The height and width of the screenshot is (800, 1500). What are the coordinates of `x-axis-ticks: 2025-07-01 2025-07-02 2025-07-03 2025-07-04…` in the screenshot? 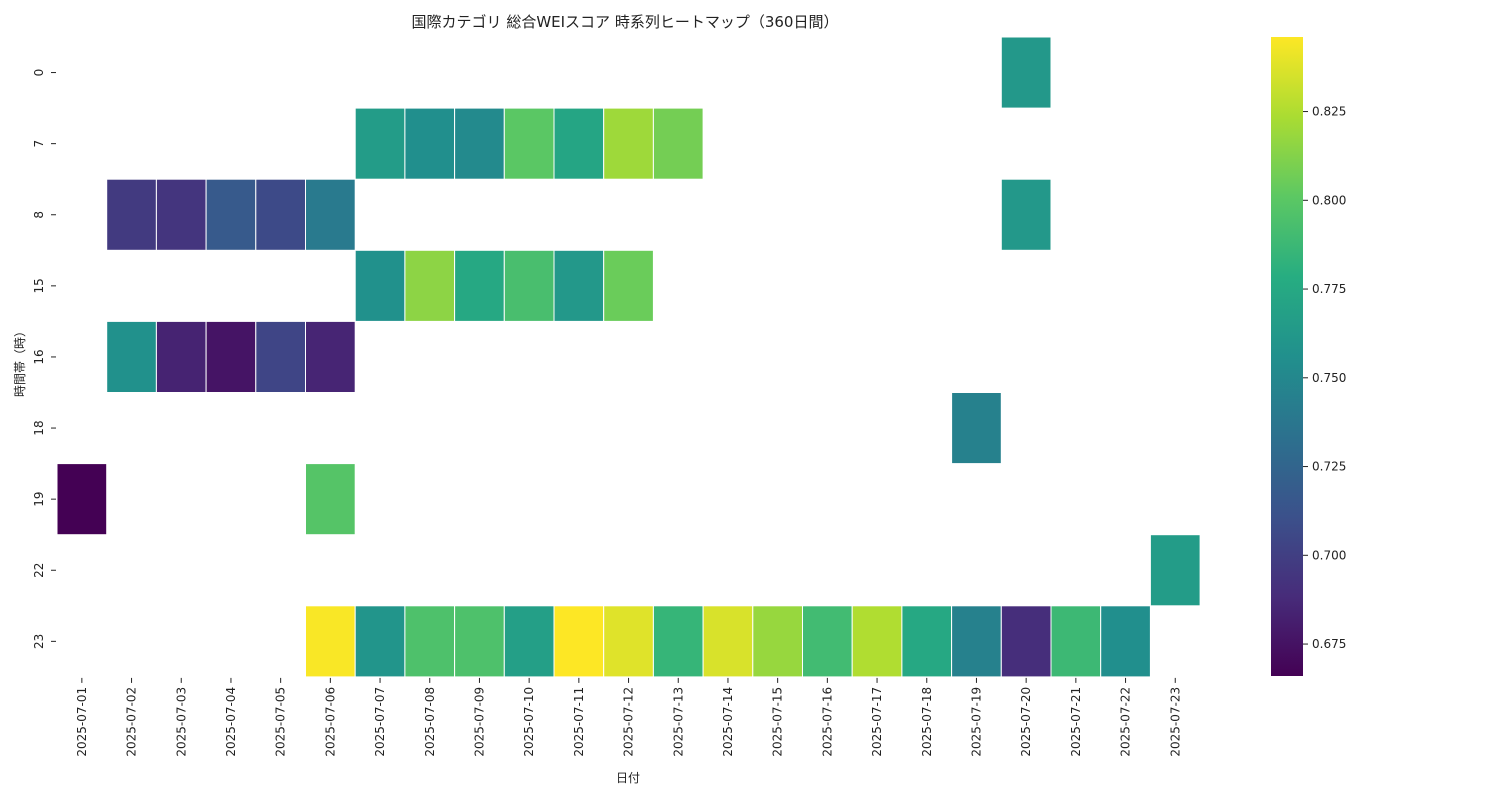 It's located at (628, 717).